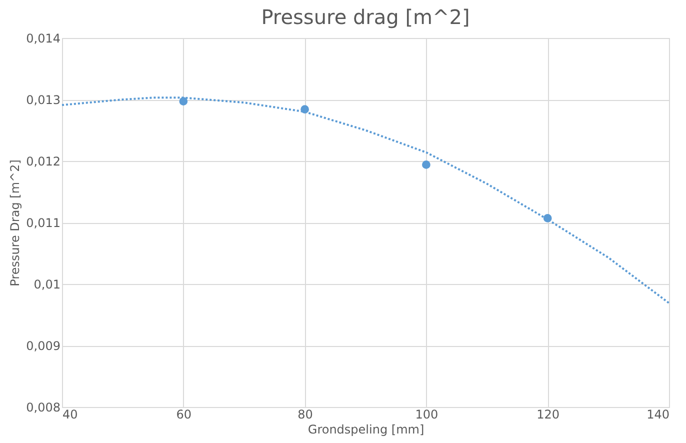  I want to click on y-tick-label: 0,013, so click(43, 100).